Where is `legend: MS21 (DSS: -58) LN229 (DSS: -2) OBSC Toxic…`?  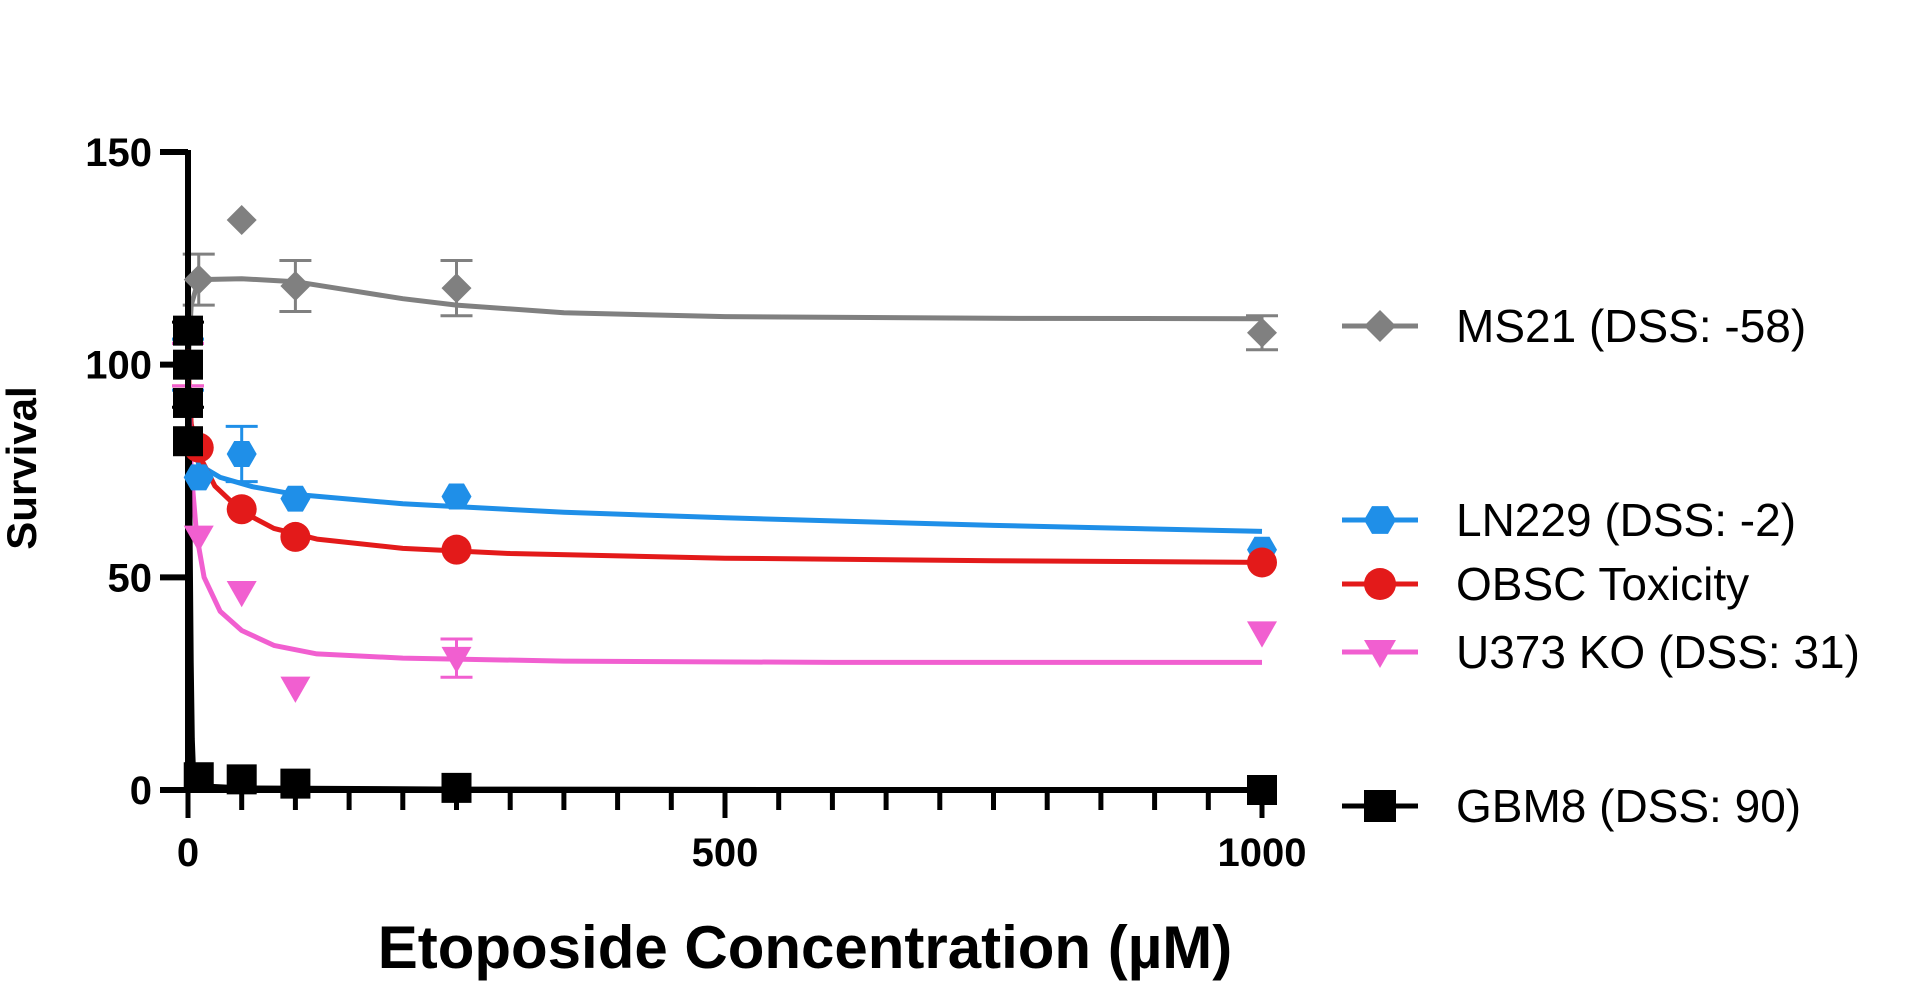 legend: MS21 (DSS: -58) LN229 (DSS: -2) OBSC Toxic… is located at coordinates (1601, 566).